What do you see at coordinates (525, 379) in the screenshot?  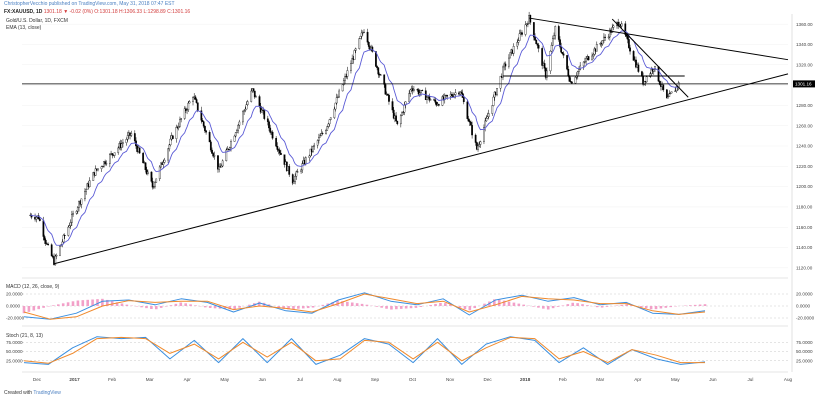 I see `x-tick-label: 2018` at bounding box center [525, 379].